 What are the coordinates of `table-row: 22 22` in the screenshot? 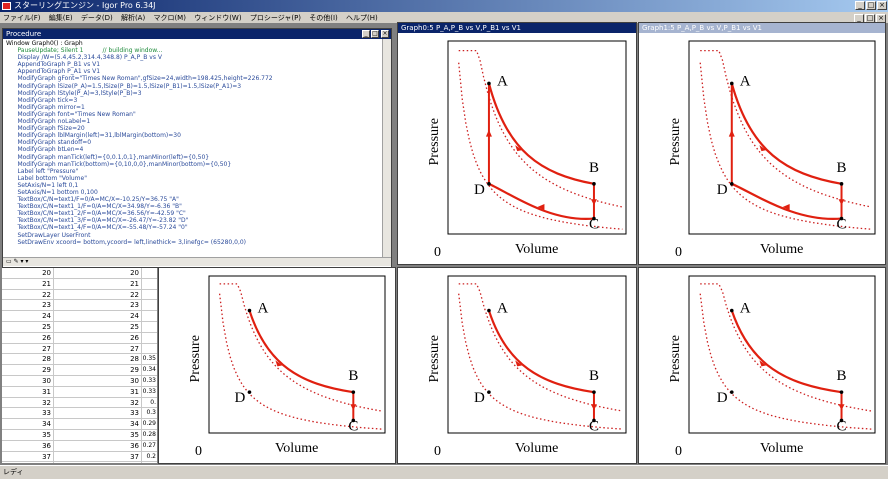 It's located at (79, 295).